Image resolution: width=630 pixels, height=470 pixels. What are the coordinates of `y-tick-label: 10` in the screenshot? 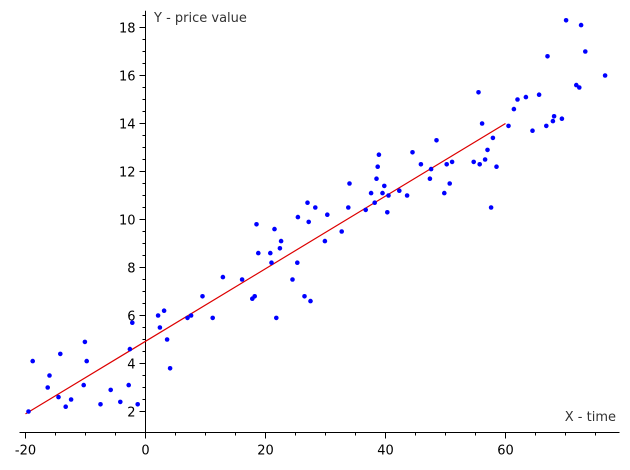 It's located at (127, 221).